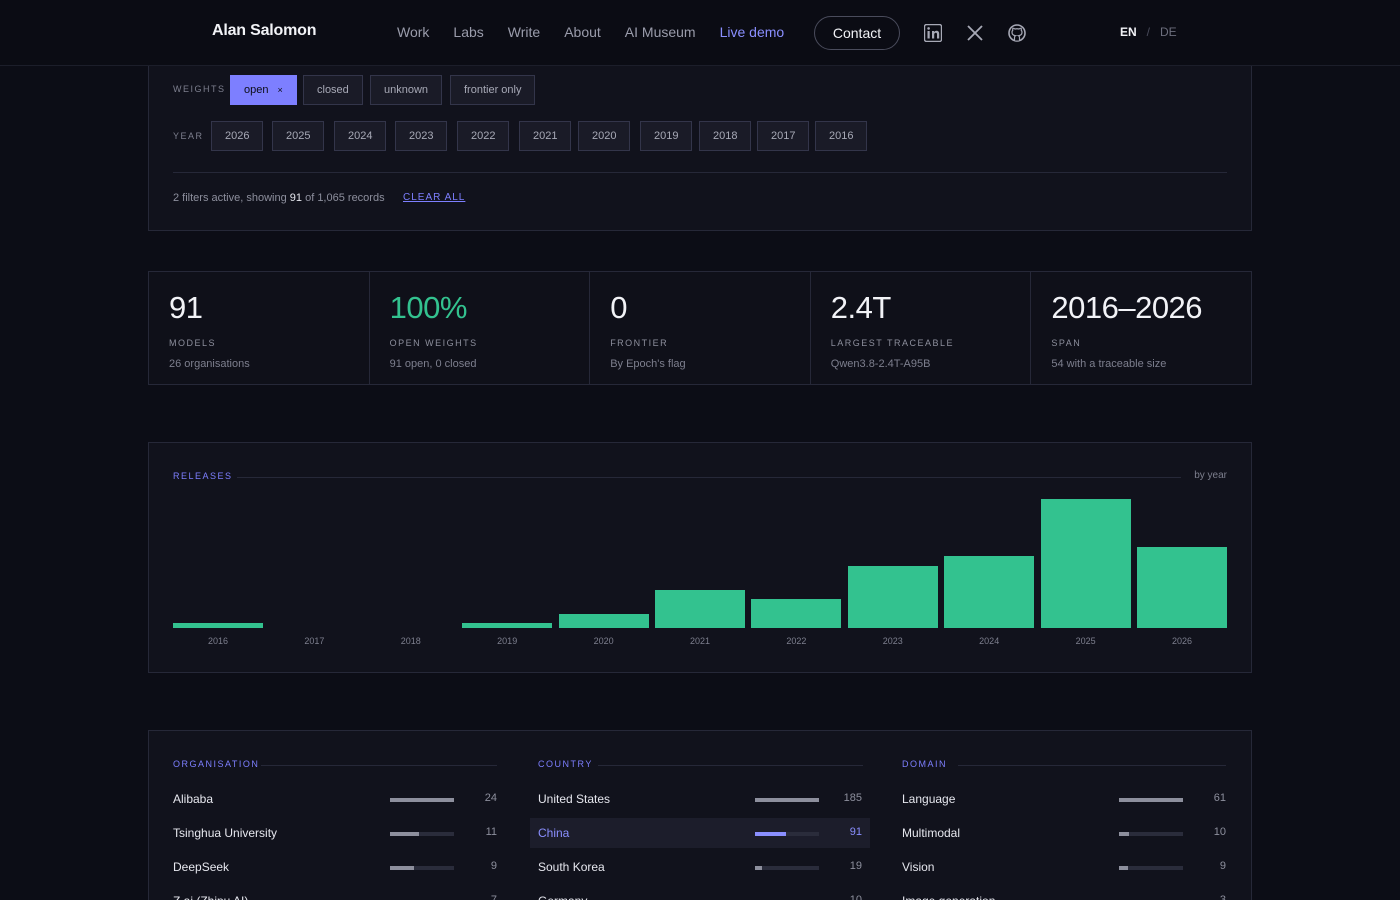 The height and width of the screenshot is (900, 1400). I want to click on domain-row: Image generation 3, so click(1072, 893).